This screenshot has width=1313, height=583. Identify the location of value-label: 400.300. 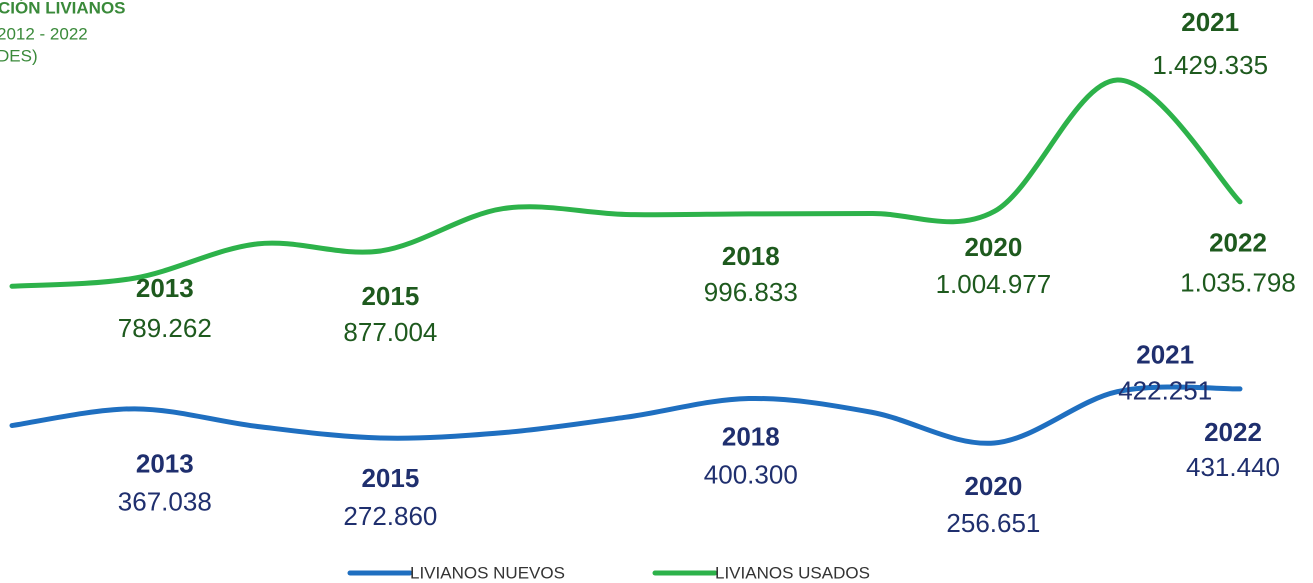
(751, 474).